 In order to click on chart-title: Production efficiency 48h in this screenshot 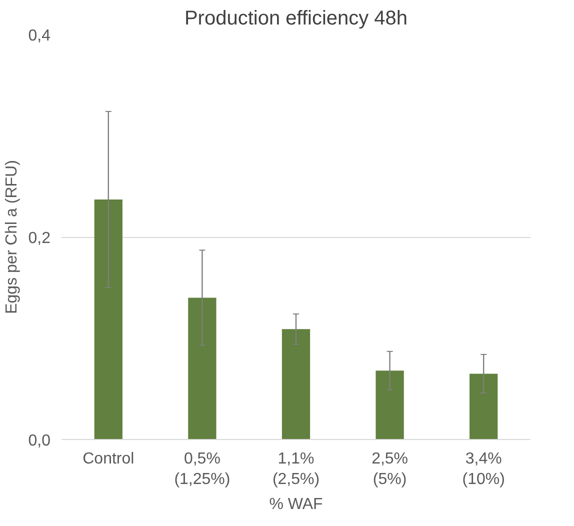, I will do `click(296, 19)`.